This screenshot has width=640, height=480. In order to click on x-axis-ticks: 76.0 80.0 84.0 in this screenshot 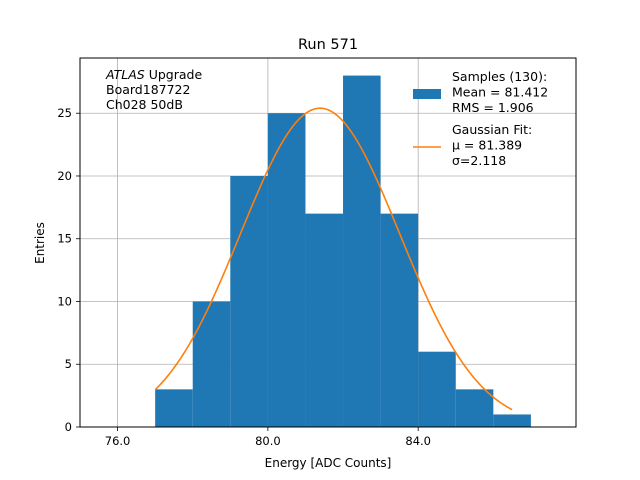, I will do `click(268, 437)`.